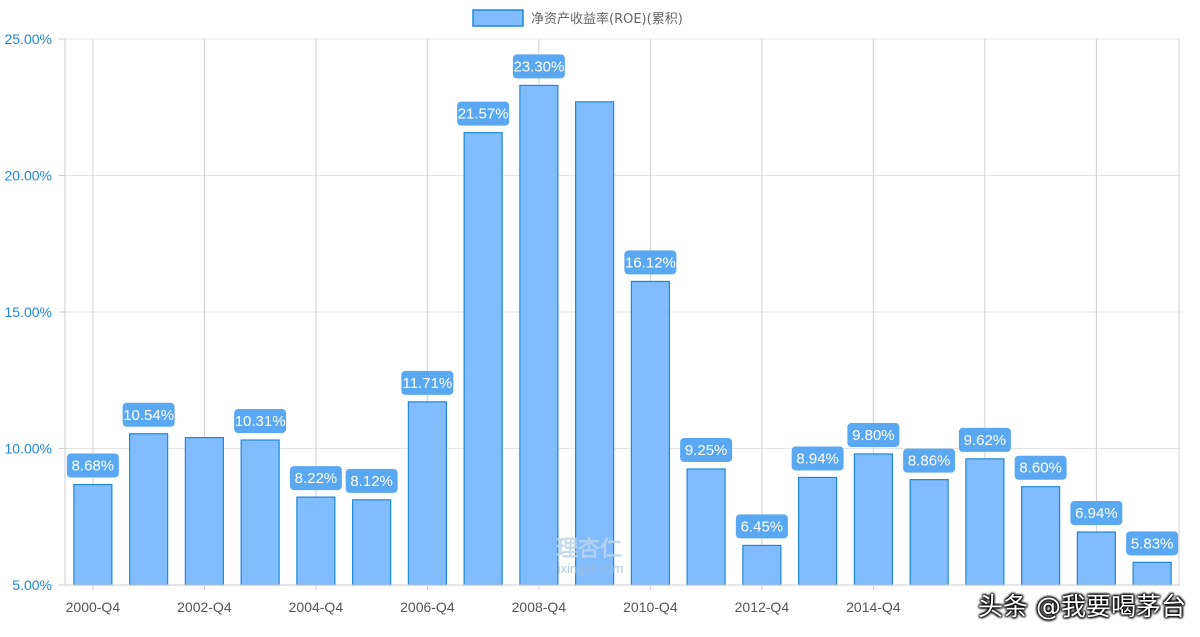 Image resolution: width=1200 pixels, height=637 pixels. Describe the element at coordinates (93, 607) in the screenshot. I see `x-tick-label: 2000-Q4` at that location.